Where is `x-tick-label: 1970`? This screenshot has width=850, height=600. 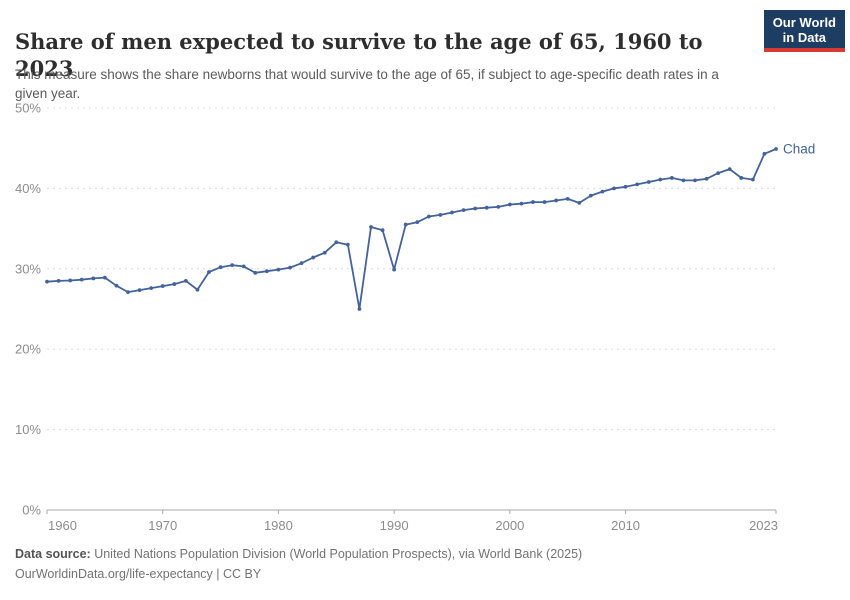 x-tick-label: 1970 is located at coordinates (162, 525).